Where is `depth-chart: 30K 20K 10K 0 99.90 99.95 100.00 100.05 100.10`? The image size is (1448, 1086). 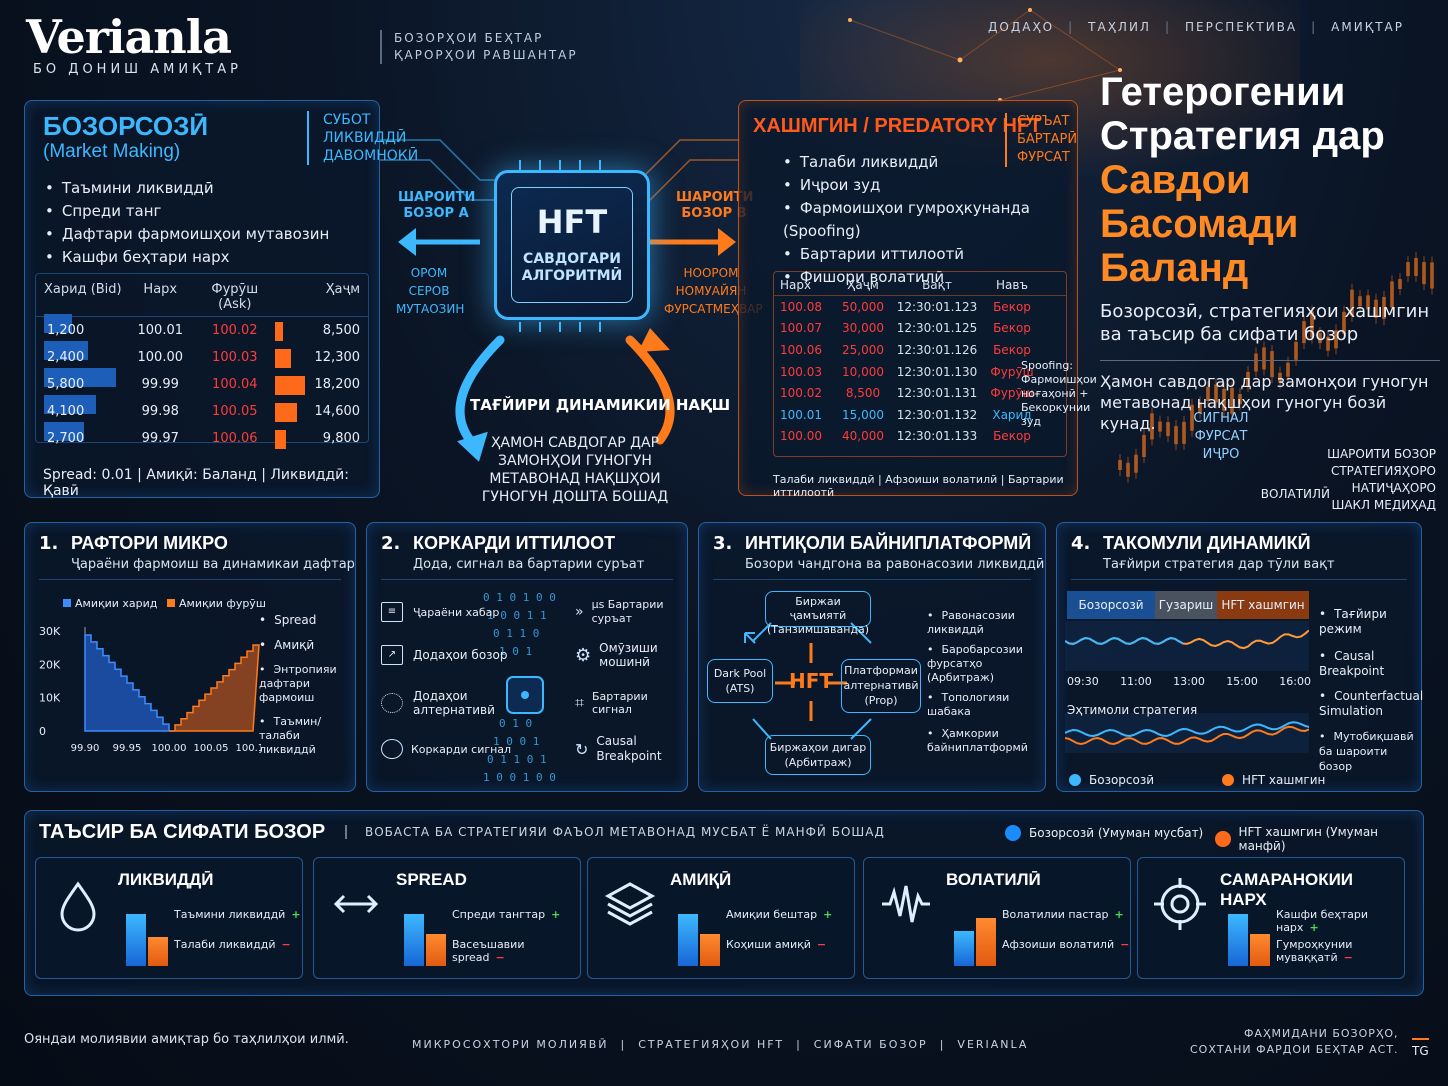 depth-chart: 30K 20K 10K 0 99.90 99.95 100.00 100.05 100.10 is located at coordinates (150, 689).